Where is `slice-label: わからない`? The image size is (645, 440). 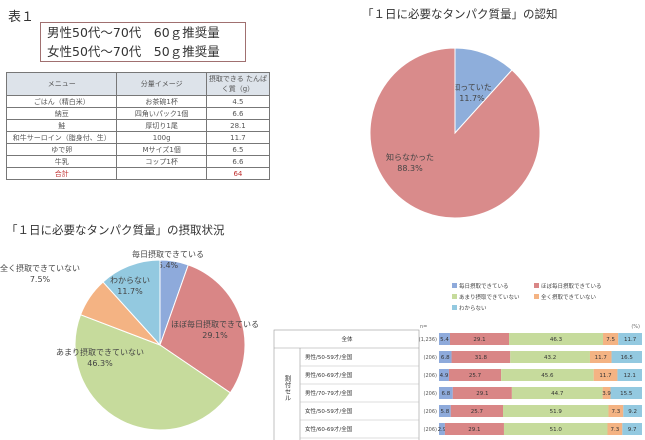 slice-label: わからない is located at coordinates (130, 280).